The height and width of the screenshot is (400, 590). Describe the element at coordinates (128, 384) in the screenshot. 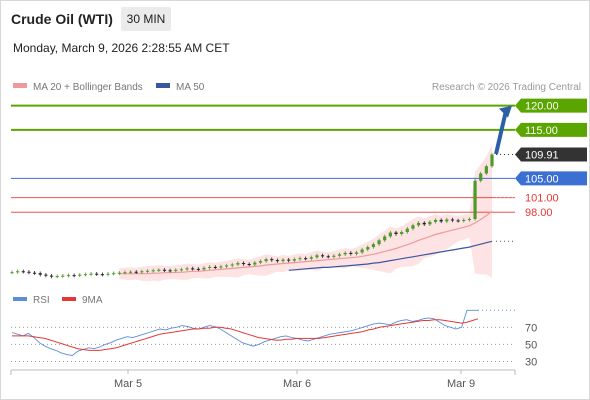

I see `x-tick-label-Mar 5: Mar 5` at that location.